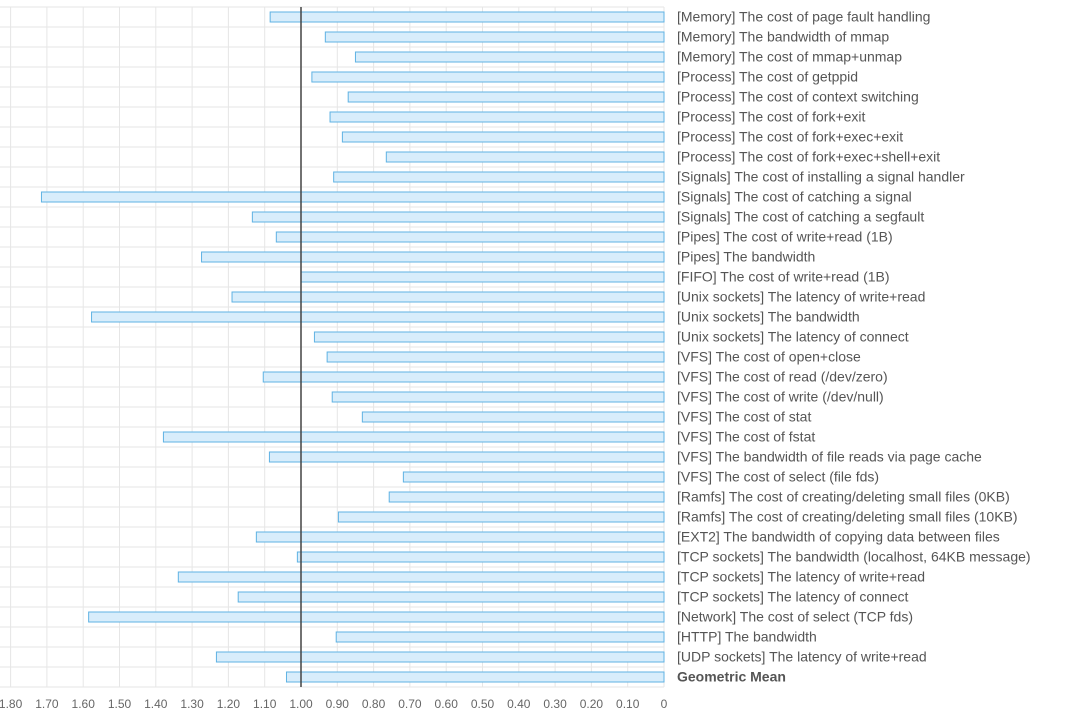 This screenshot has height=715, width=1080. I want to click on x-tick-label: 0.10, so click(628, 704).